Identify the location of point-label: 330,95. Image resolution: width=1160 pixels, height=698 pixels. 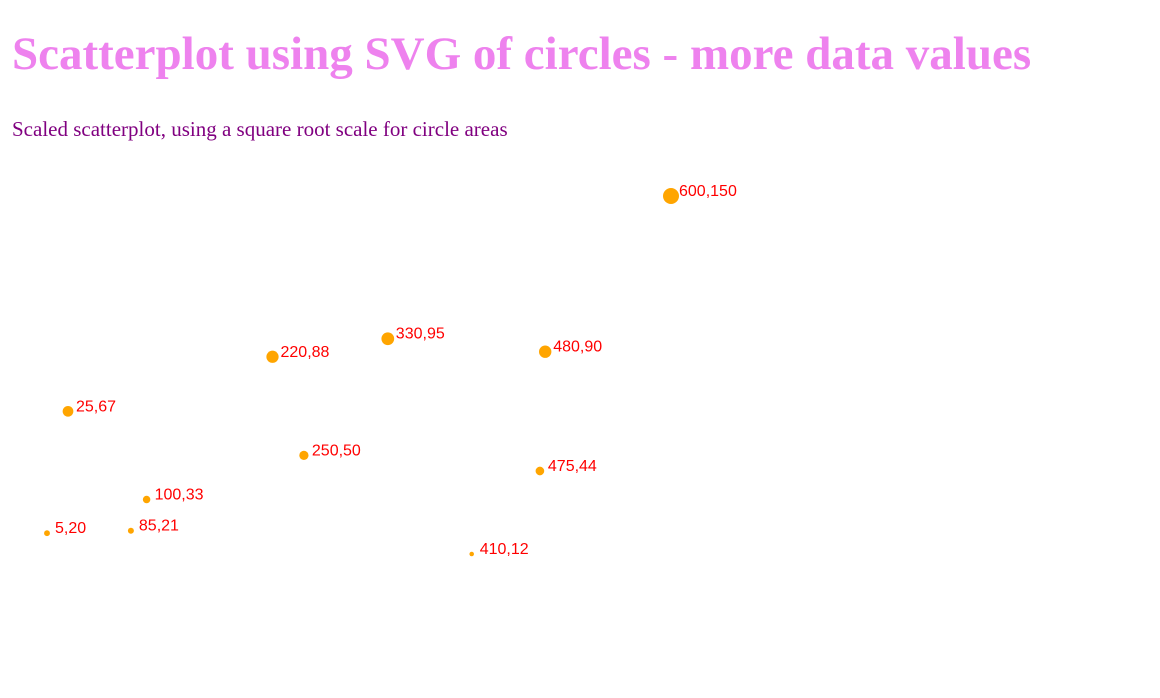
(420, 334).